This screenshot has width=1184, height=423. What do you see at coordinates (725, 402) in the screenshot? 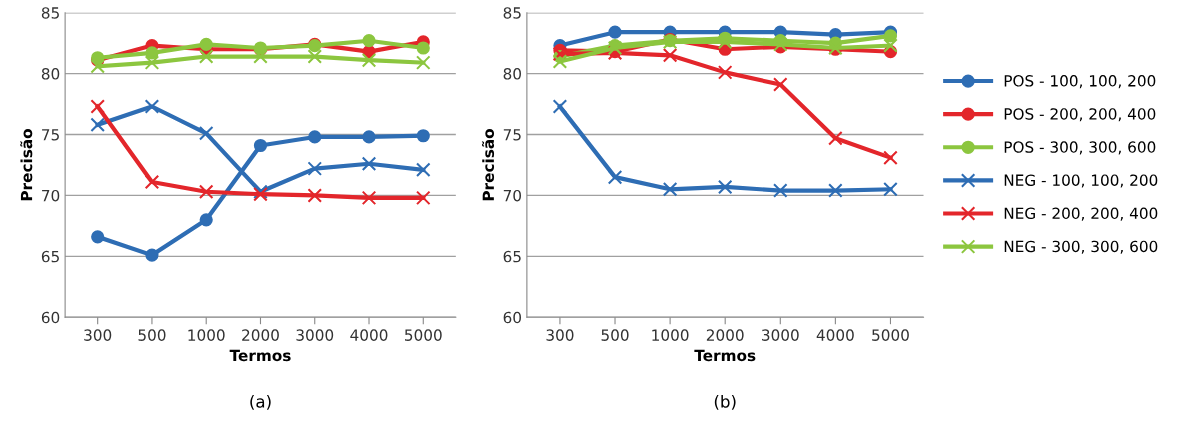
I see `text: (b)` at bounding box center [725, 402].